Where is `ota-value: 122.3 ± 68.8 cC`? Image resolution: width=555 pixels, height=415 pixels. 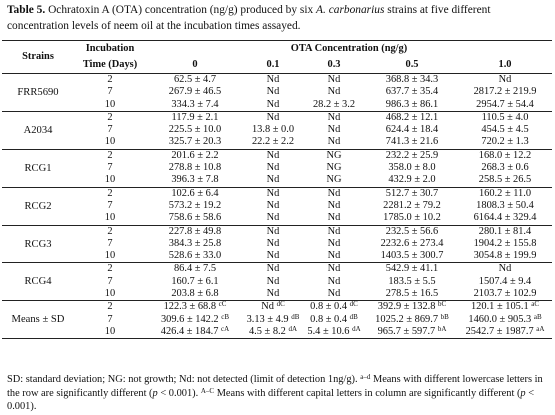 ota-value: 122.3 ± 68.8 cC is located at coordinates (195, 307).